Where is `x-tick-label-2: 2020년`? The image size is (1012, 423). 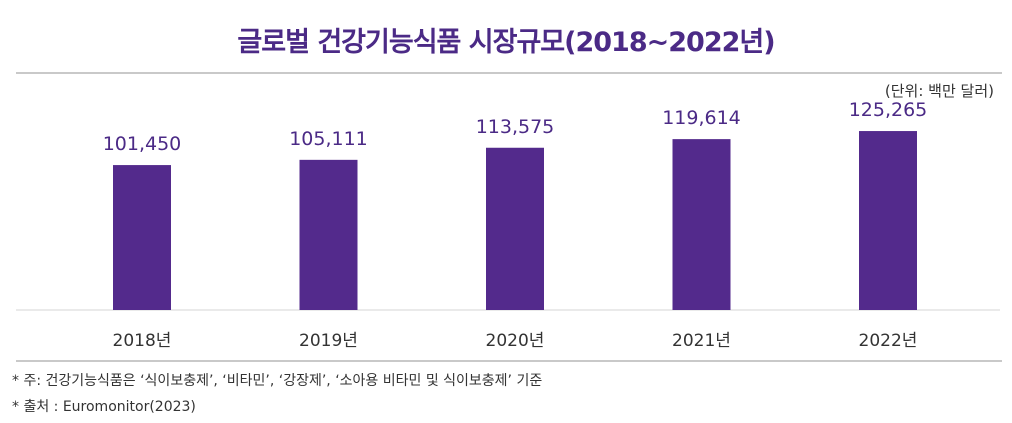 x-tick-label-2: 2020년 is located at coordinates (515, 341).